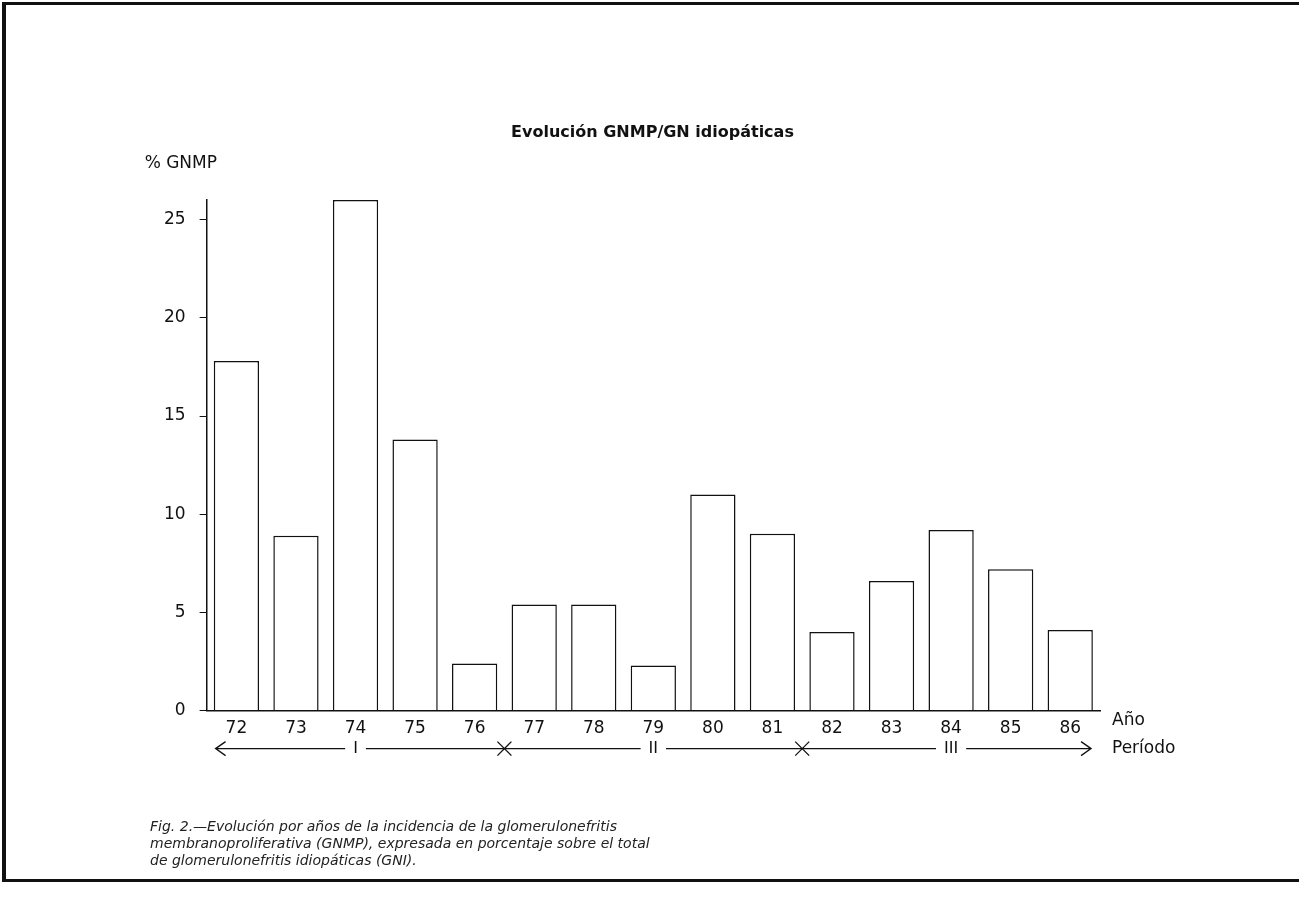 The image size is (1305, 897). What do you see at coordinates (400, 843) in the screenshot?
I see `caption: Fig. 2.—Evolución por años de la incidencia de la glomerulonefritis membranoproliferativa (GNMP), expresada en porcentaje sobre el total de glomerulonefritis idiopáticas (GNI).` at bounding box center [400, 843].